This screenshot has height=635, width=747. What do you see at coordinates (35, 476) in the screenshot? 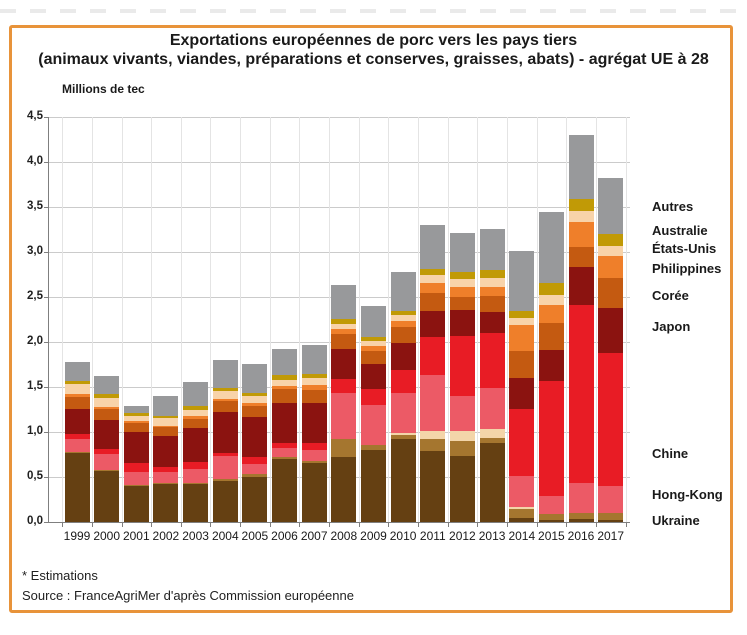
I see `y-axis-tick-label: 0,5` at bounding box center [35, 476].